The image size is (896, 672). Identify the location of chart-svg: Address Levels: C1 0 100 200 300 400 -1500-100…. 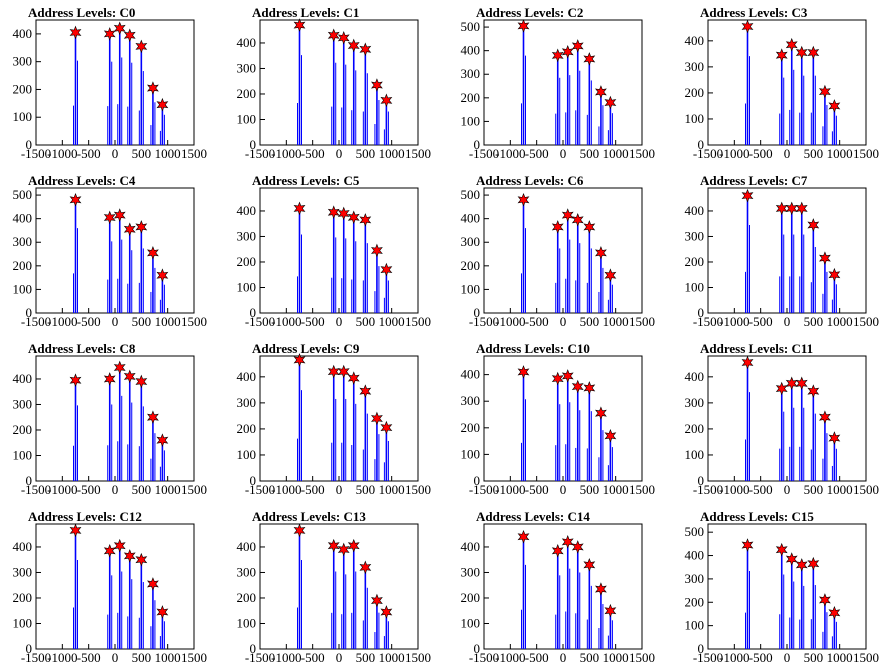
(334, 83).